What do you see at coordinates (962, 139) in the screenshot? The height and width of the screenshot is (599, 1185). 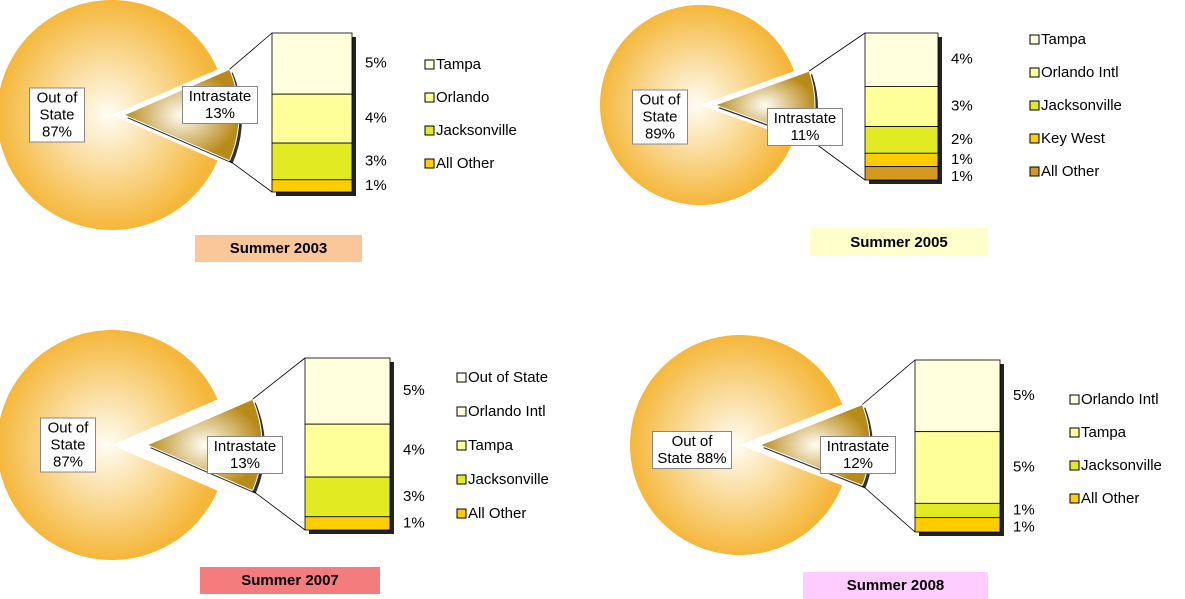 I see `bar-value-label: 2%` at bounding box center [962, 139].